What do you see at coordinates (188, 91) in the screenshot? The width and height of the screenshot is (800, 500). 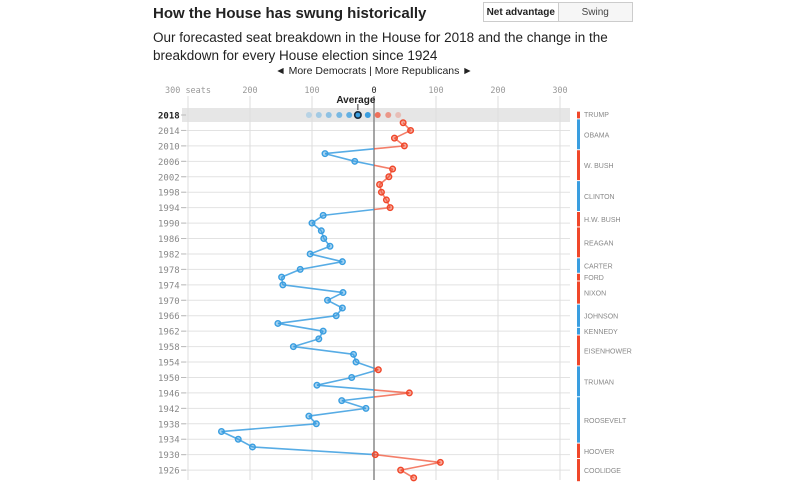 I see `x-tick-label: 300 seats` at bounding box center [188, 91].